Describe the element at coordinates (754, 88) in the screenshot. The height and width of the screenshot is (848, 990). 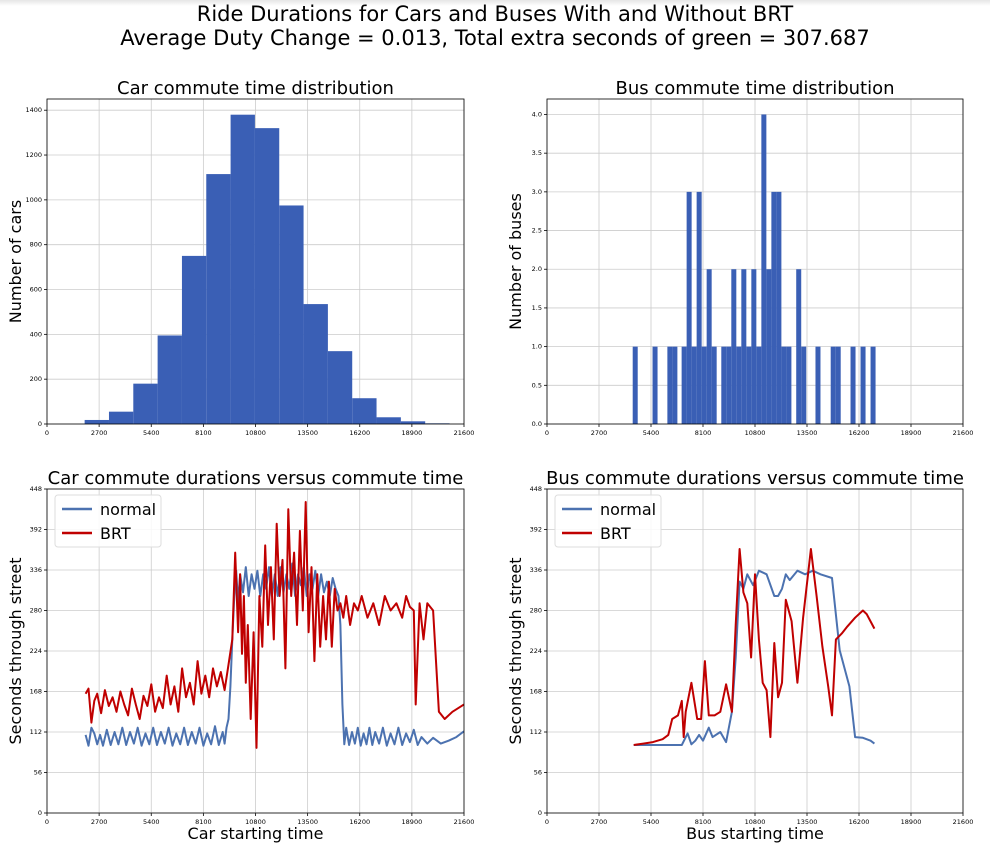
I see `subplot-title: Bus commute time distribution` at that location.